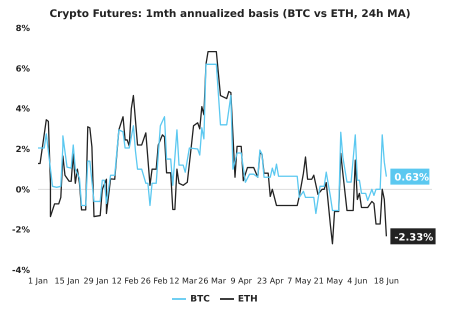  Describe the element at coordinates (67, 281) in the screenshot. I see `x-tick-label: 15 Jan` at that location.